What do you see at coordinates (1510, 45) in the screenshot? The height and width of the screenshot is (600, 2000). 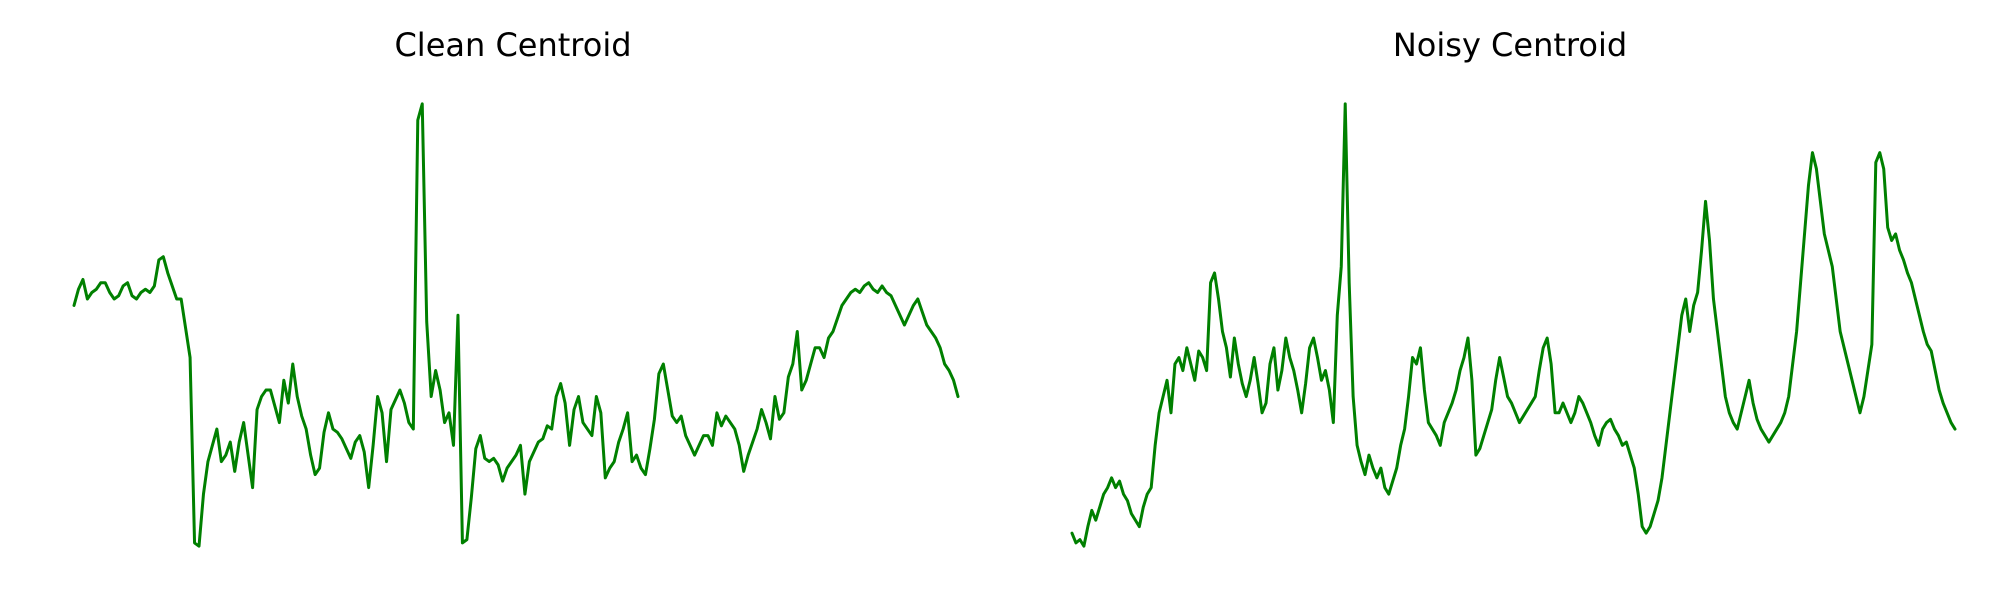 I see `chart-title-noisy: Noisy Centroid` at bounding box center [1510, 45].